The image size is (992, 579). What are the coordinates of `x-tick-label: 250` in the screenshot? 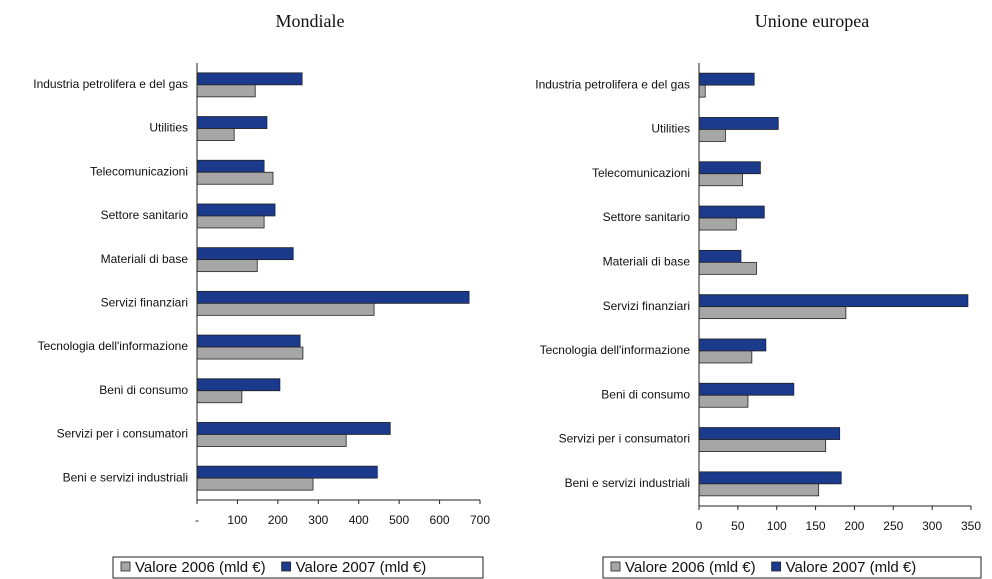 It's located at (893, 526).